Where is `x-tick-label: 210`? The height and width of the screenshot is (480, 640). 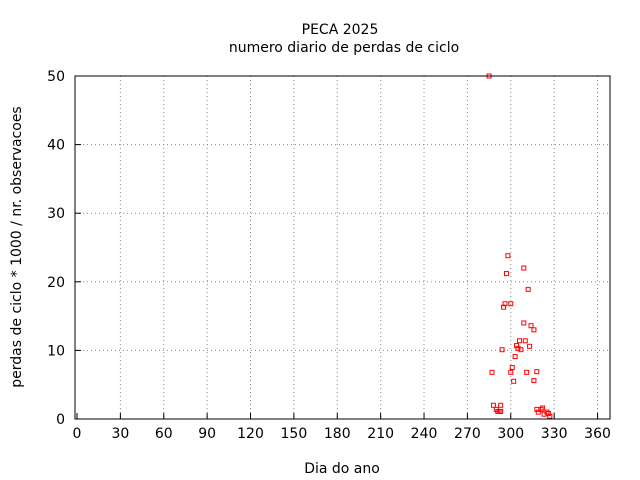 x-tick-label: 210 is located at coordinates (380, 434).